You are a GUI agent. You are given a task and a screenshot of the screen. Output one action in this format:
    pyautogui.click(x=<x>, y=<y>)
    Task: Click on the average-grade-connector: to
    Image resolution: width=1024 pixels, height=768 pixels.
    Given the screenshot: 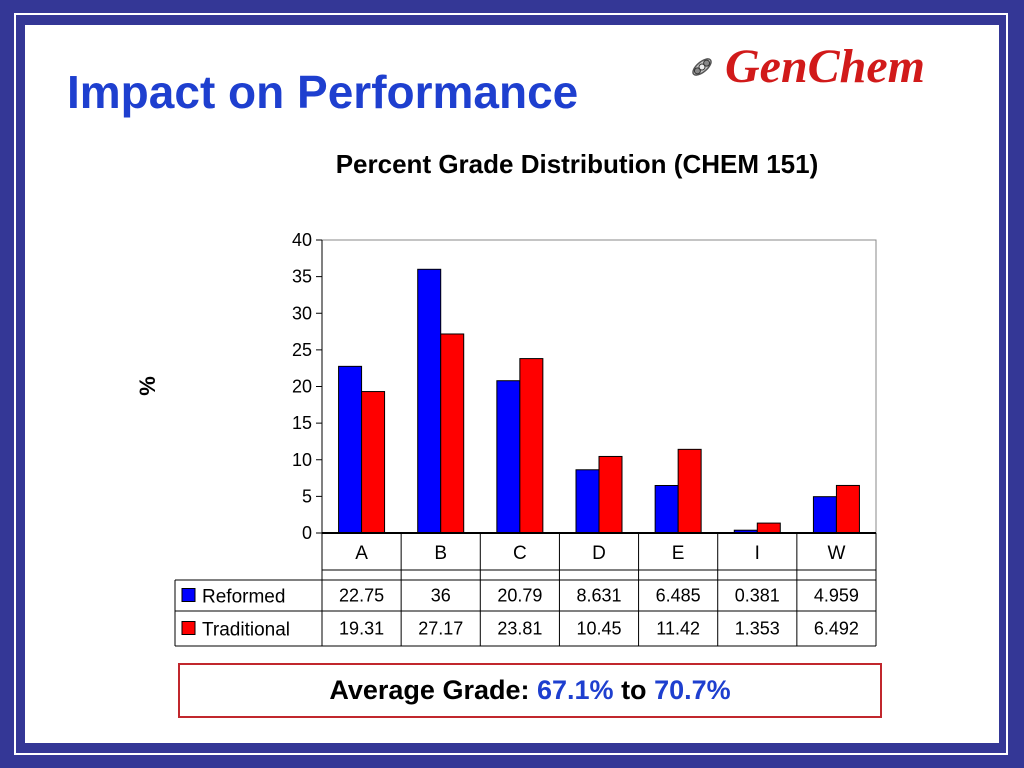 What is the action you would take?
    pyautogui.click(x=634, y=690)
    